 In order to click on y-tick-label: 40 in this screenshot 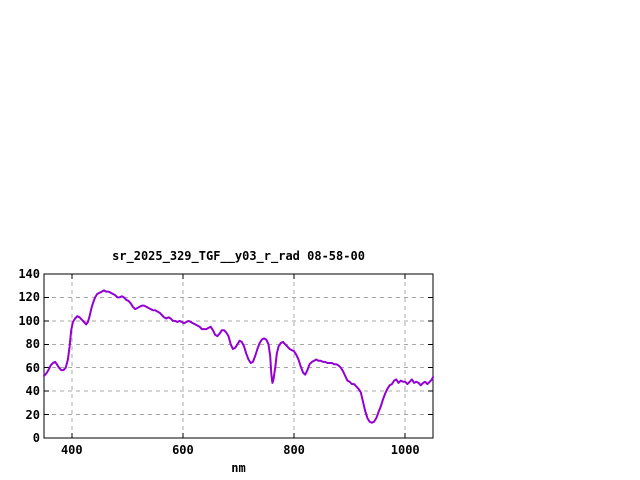, I will do `click(32, 391)`.